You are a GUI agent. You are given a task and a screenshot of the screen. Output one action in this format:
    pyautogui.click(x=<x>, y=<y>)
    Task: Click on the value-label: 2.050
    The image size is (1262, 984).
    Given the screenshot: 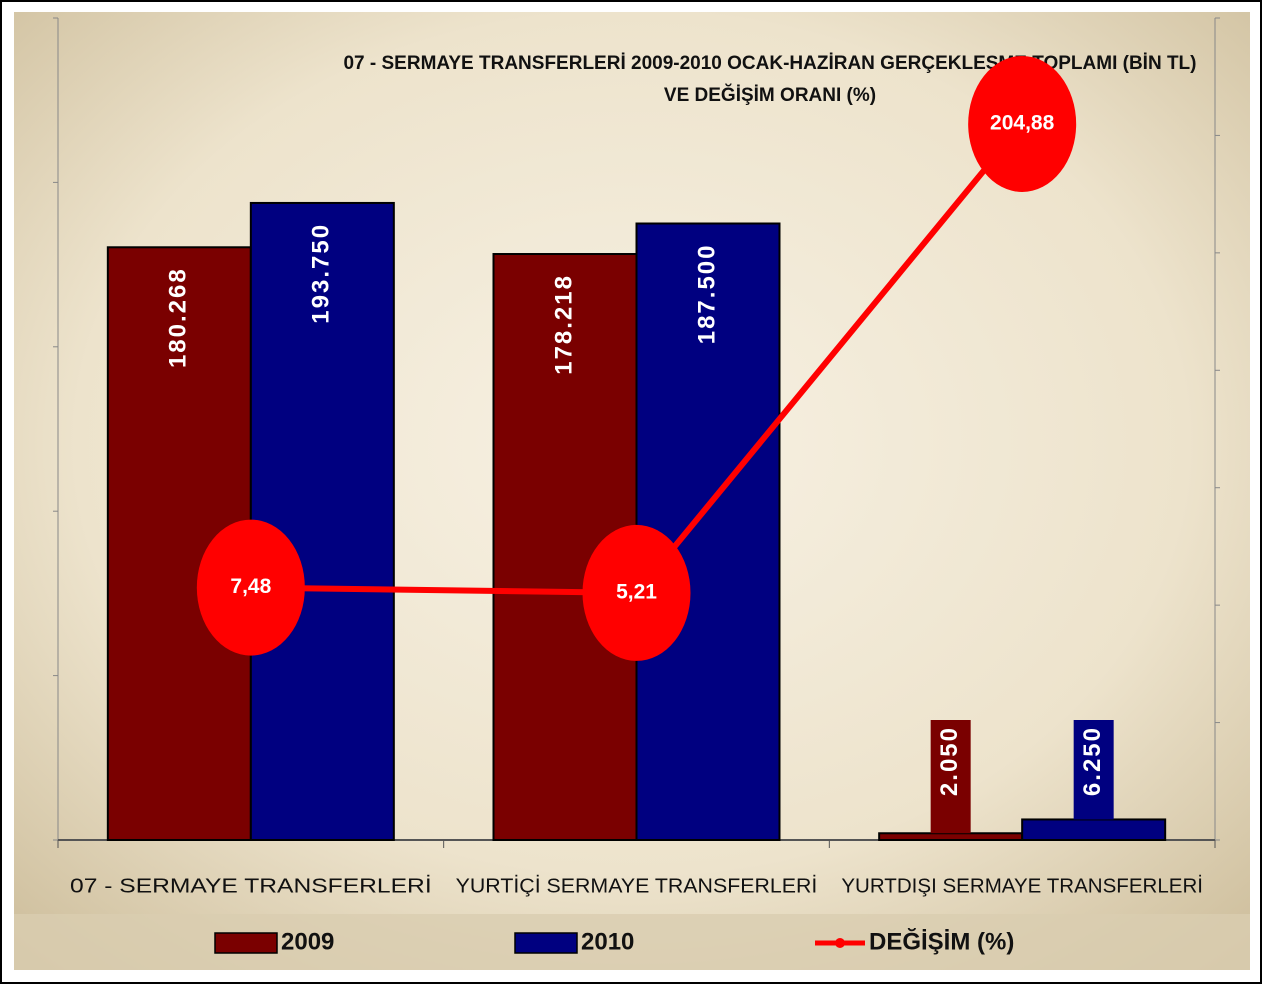 What is the action you would take?
    pyautogui.click(x=949, y=761)
    